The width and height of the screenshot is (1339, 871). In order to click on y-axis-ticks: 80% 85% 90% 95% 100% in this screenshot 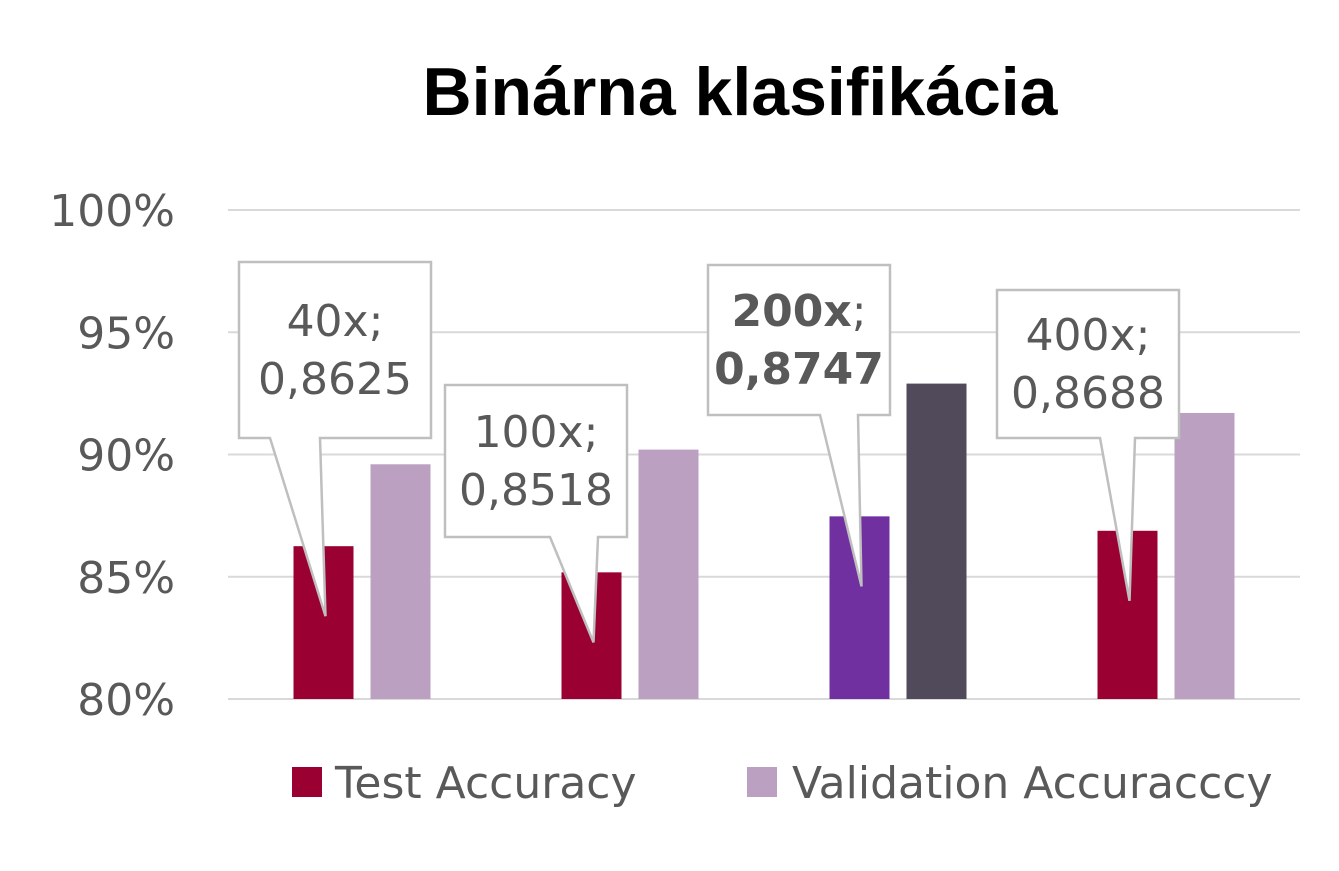, I will do `click(112, 456)`.